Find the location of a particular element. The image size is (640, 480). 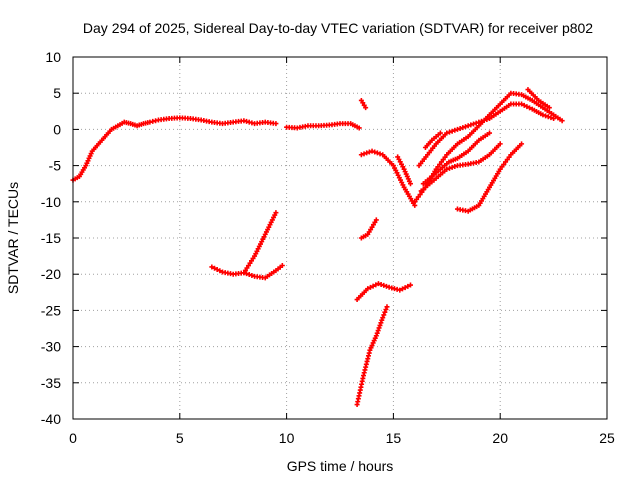

y-tick-label: -5 is located at coordinates (55, 166).